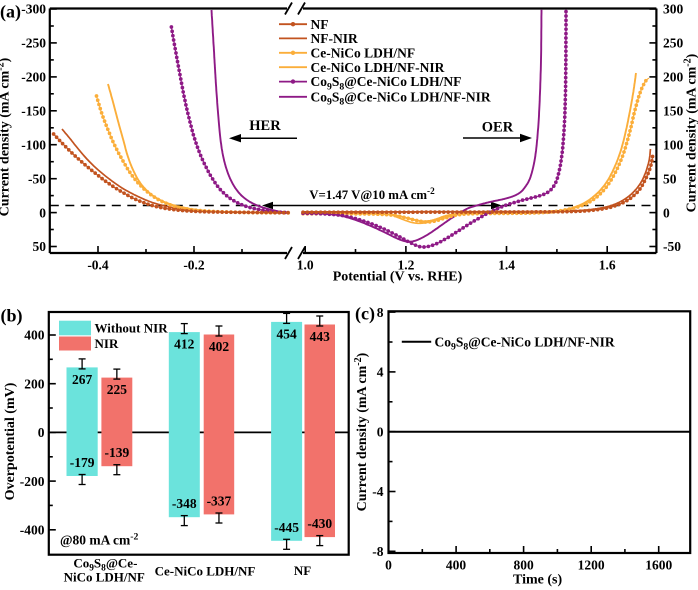 The height and width of the screenshot is (590, 698). I want to click on svg-text: Ce-NiCo LDH/NF-NIR, so click(378, 67).